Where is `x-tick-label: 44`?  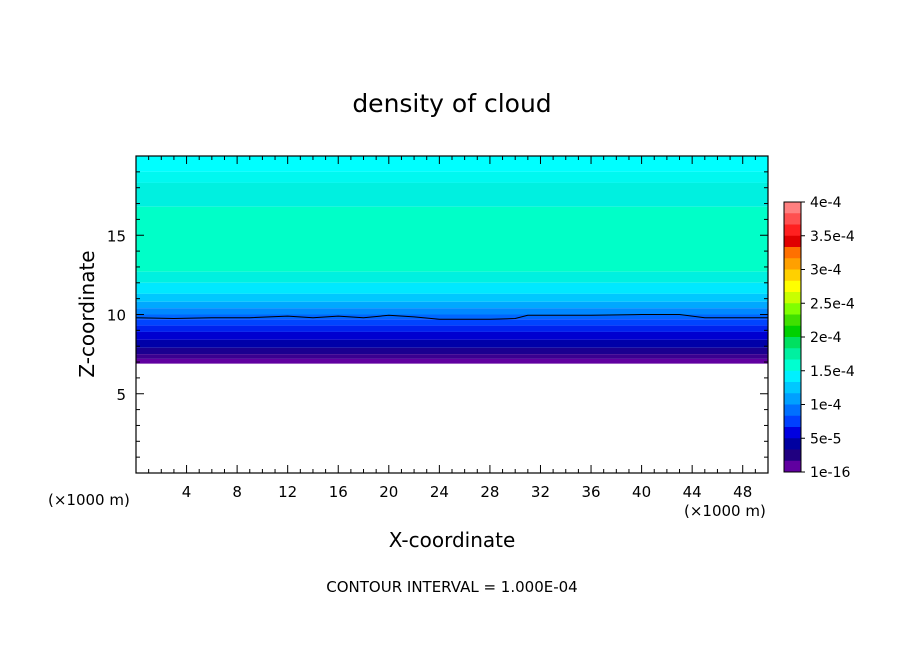 x-tick-label: 44 is located at coordinates (692, 492).